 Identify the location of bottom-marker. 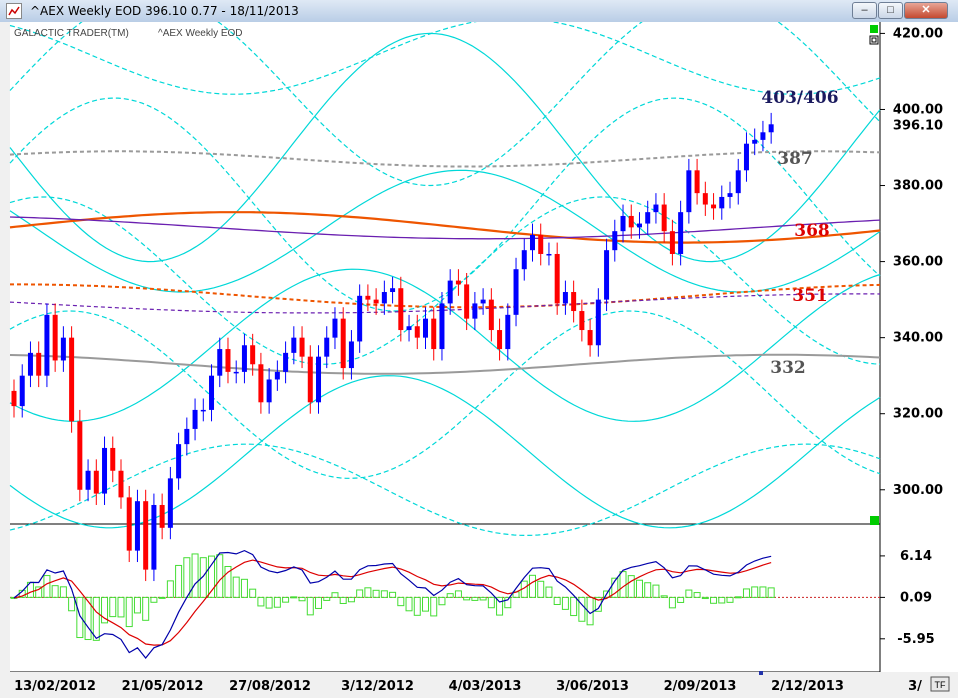
(874, 520).